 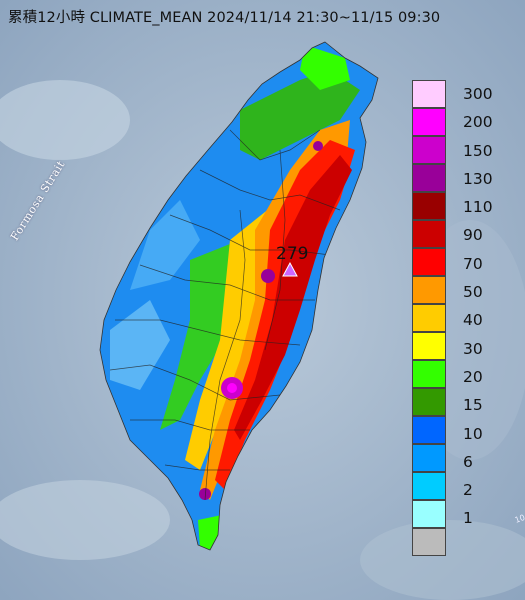 I want to click on legend-label: 10, so click(x=473, y=433).